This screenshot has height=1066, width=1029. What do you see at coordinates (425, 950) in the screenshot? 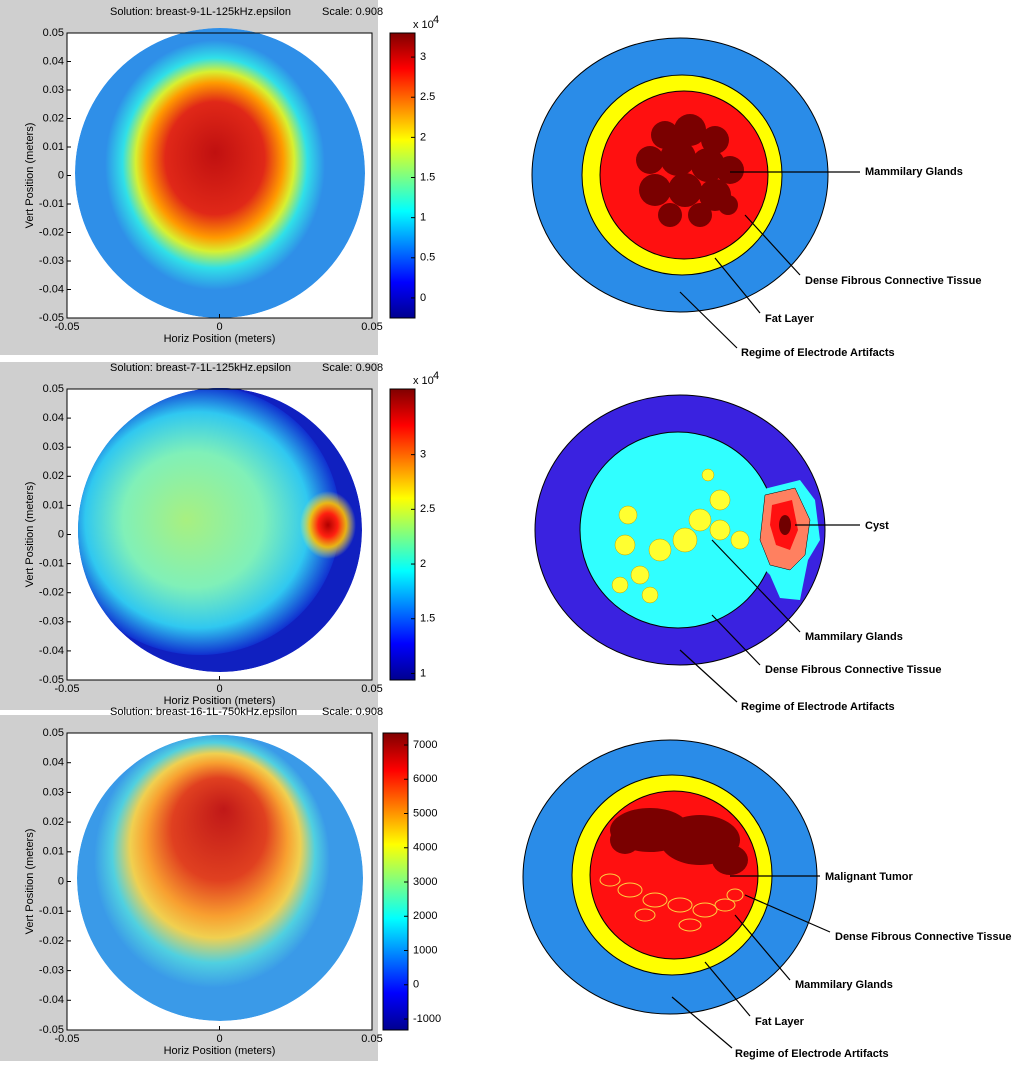
I see `colorbar-tick-label: 1000` at bounding box center [425, 950].